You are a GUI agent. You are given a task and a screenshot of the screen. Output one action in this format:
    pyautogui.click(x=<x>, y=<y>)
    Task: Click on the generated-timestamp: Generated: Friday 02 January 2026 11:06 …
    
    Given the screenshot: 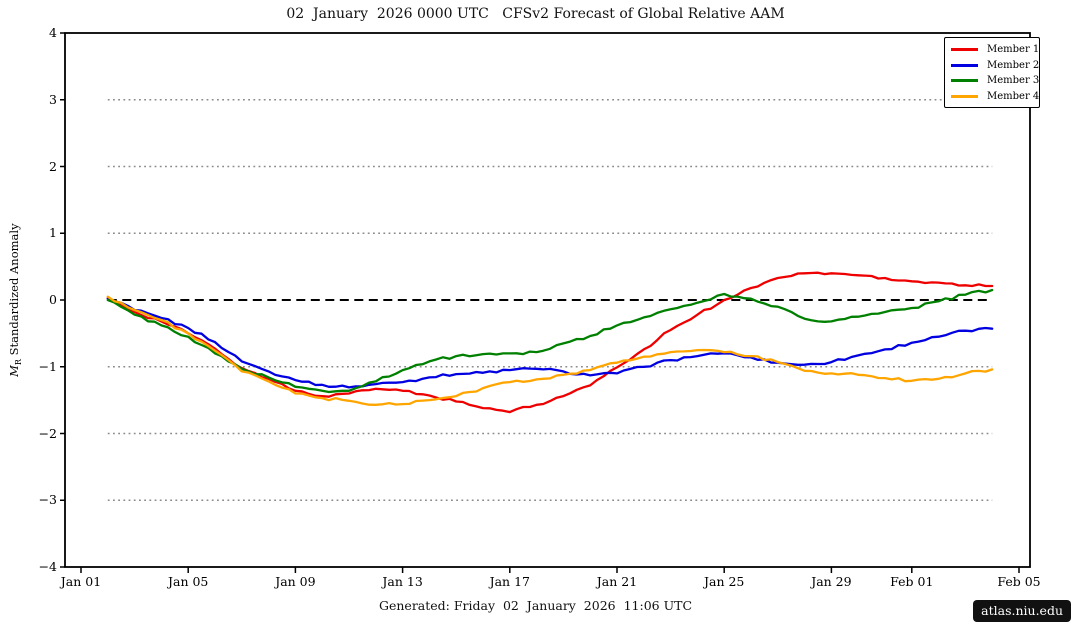 What is the action you would take?
    pyautogui.click(x=535, y=605)
    